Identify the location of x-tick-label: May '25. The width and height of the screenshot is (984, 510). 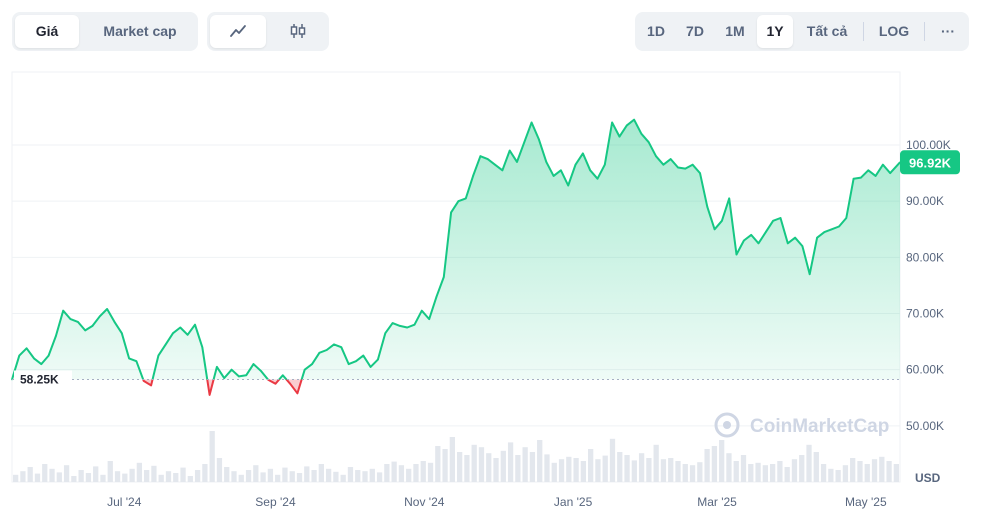
(866, 502).